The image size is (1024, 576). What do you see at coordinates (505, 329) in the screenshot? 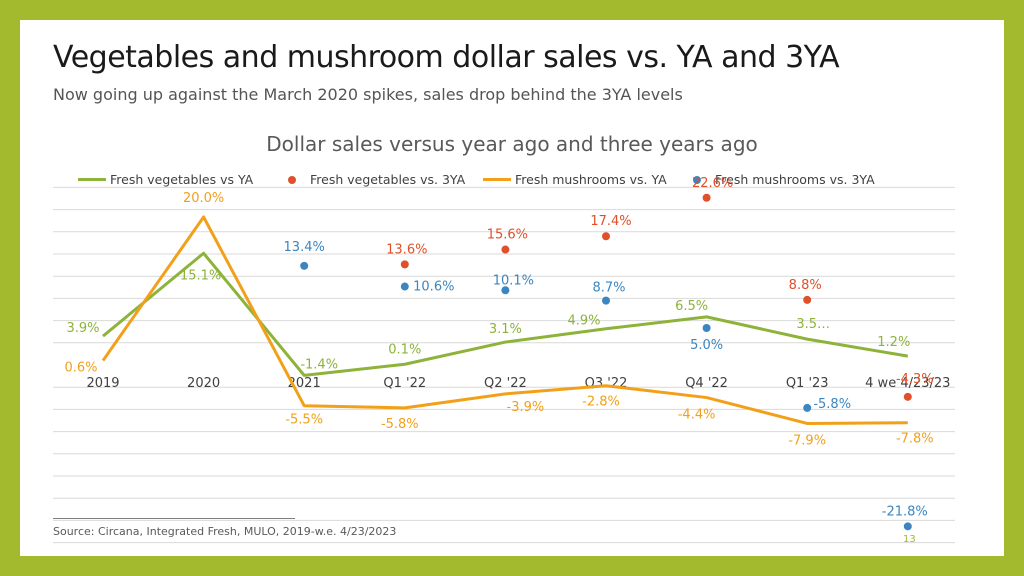
I see `veg-ya-data-label: 3.1%` at bounding box center [505, 329].